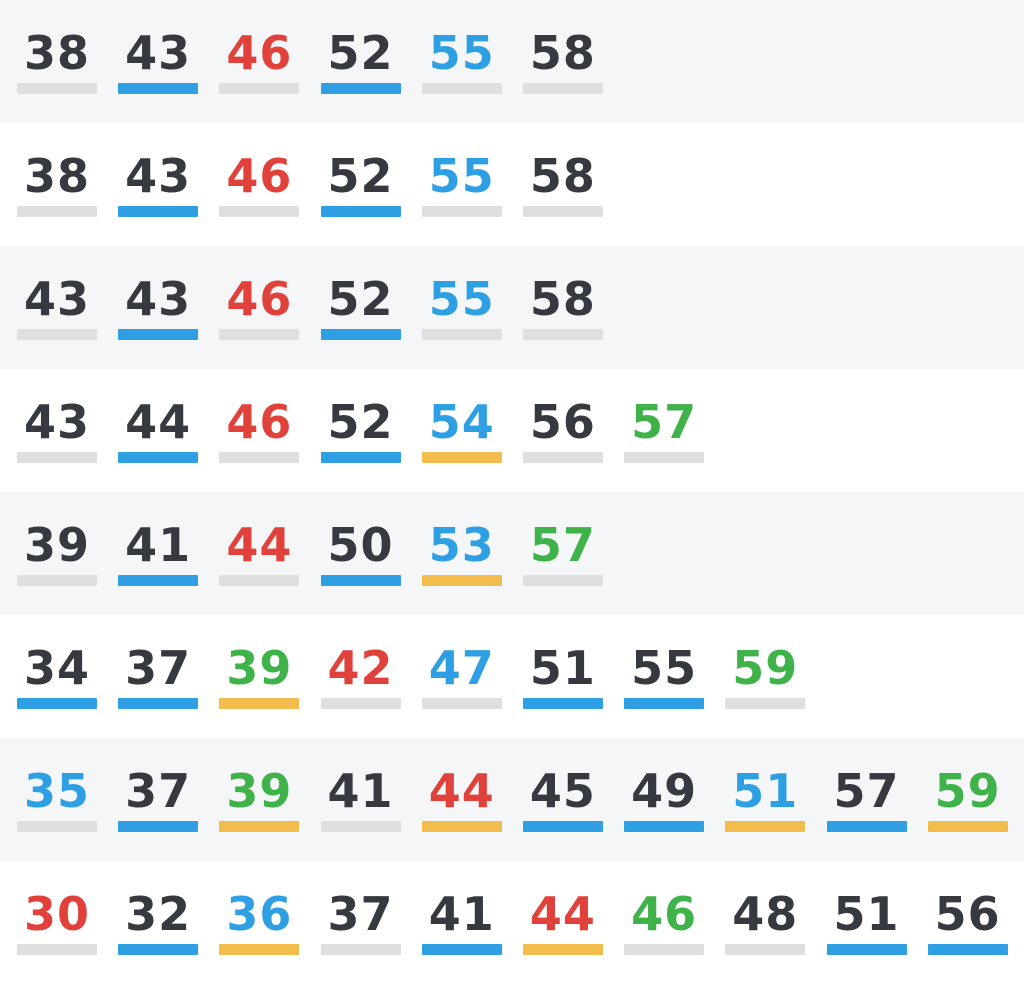  What do you see at coordinates (512, 61) in the screenshot?
I see `number-row-1: 38 43 46 52 55 58` at bounding box center [512, 61].